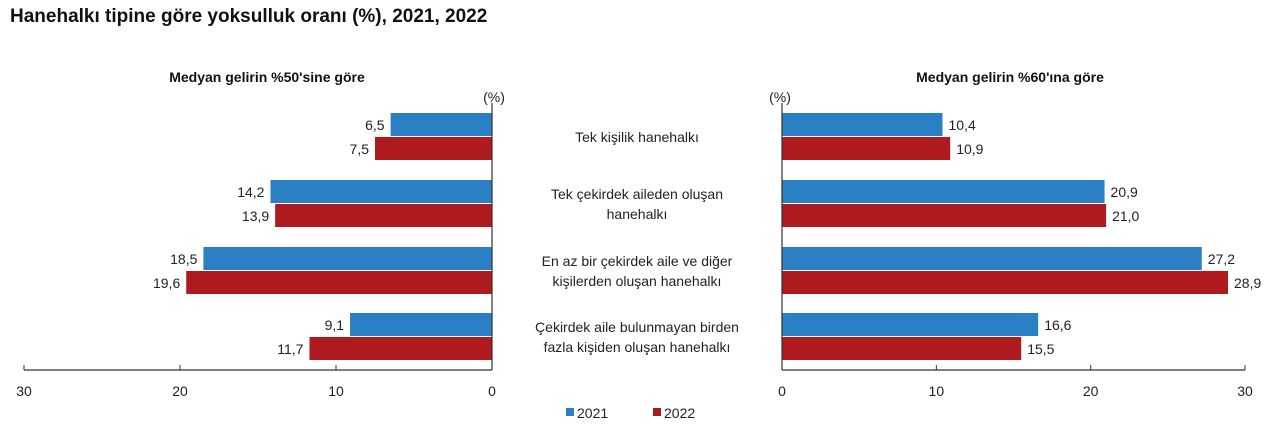  I want to click on data-label-2022: 19,6, so click(166, 283).